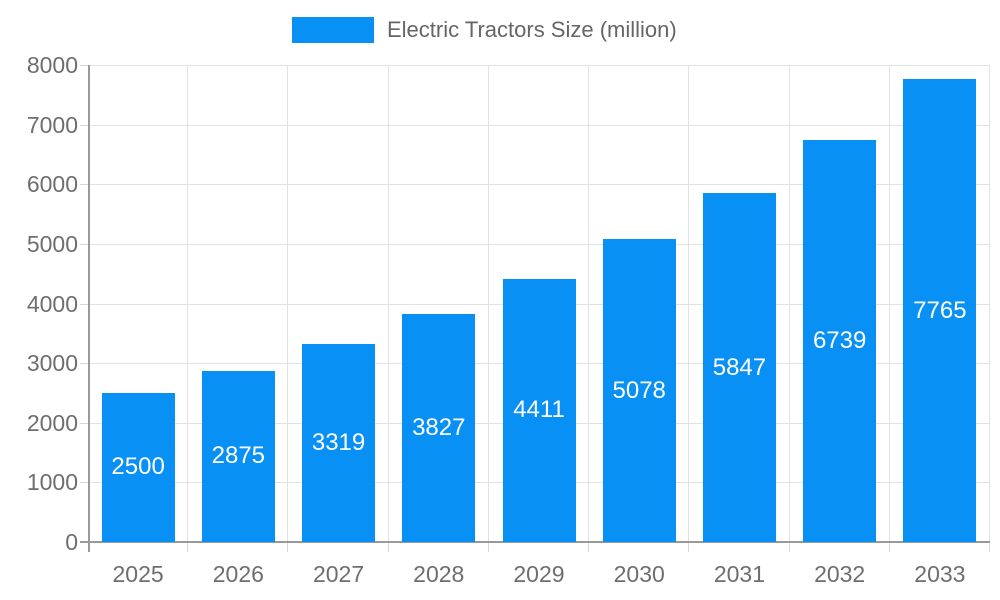 Image resolution: width=1000 pixels, height=600 pixels. Describe the element at coordinates (52, 65) in the screenshot. I see `y-axis-label: 8000` at that location.